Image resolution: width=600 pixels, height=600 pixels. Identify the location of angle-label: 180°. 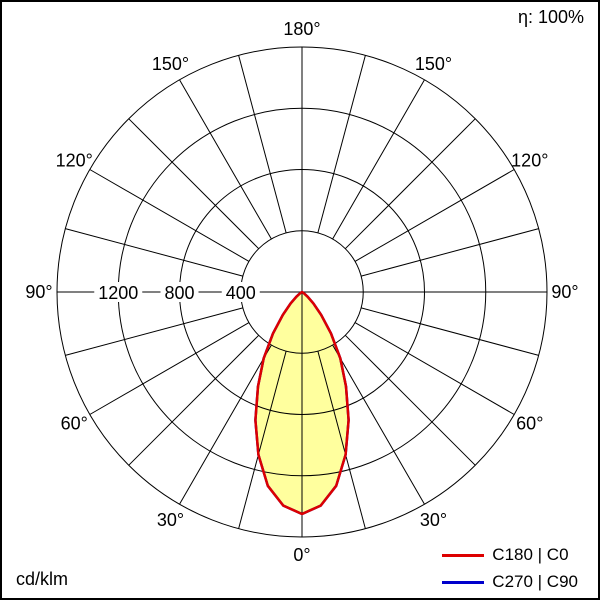
(301, 29).